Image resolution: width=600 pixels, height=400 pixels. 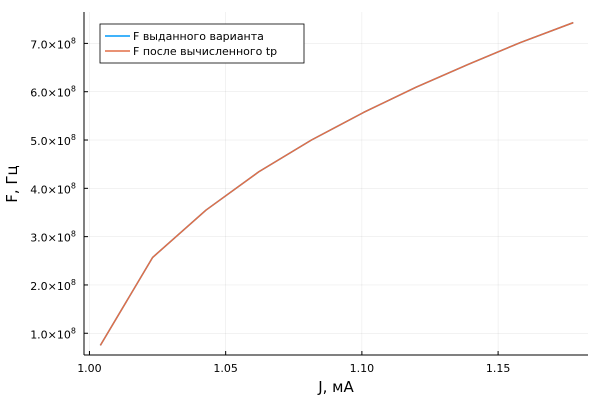 What do you see at coordinates (225, 368) in the screenshot?
I see `x-tick-label: 1.05` at bounding box center [225, 368].